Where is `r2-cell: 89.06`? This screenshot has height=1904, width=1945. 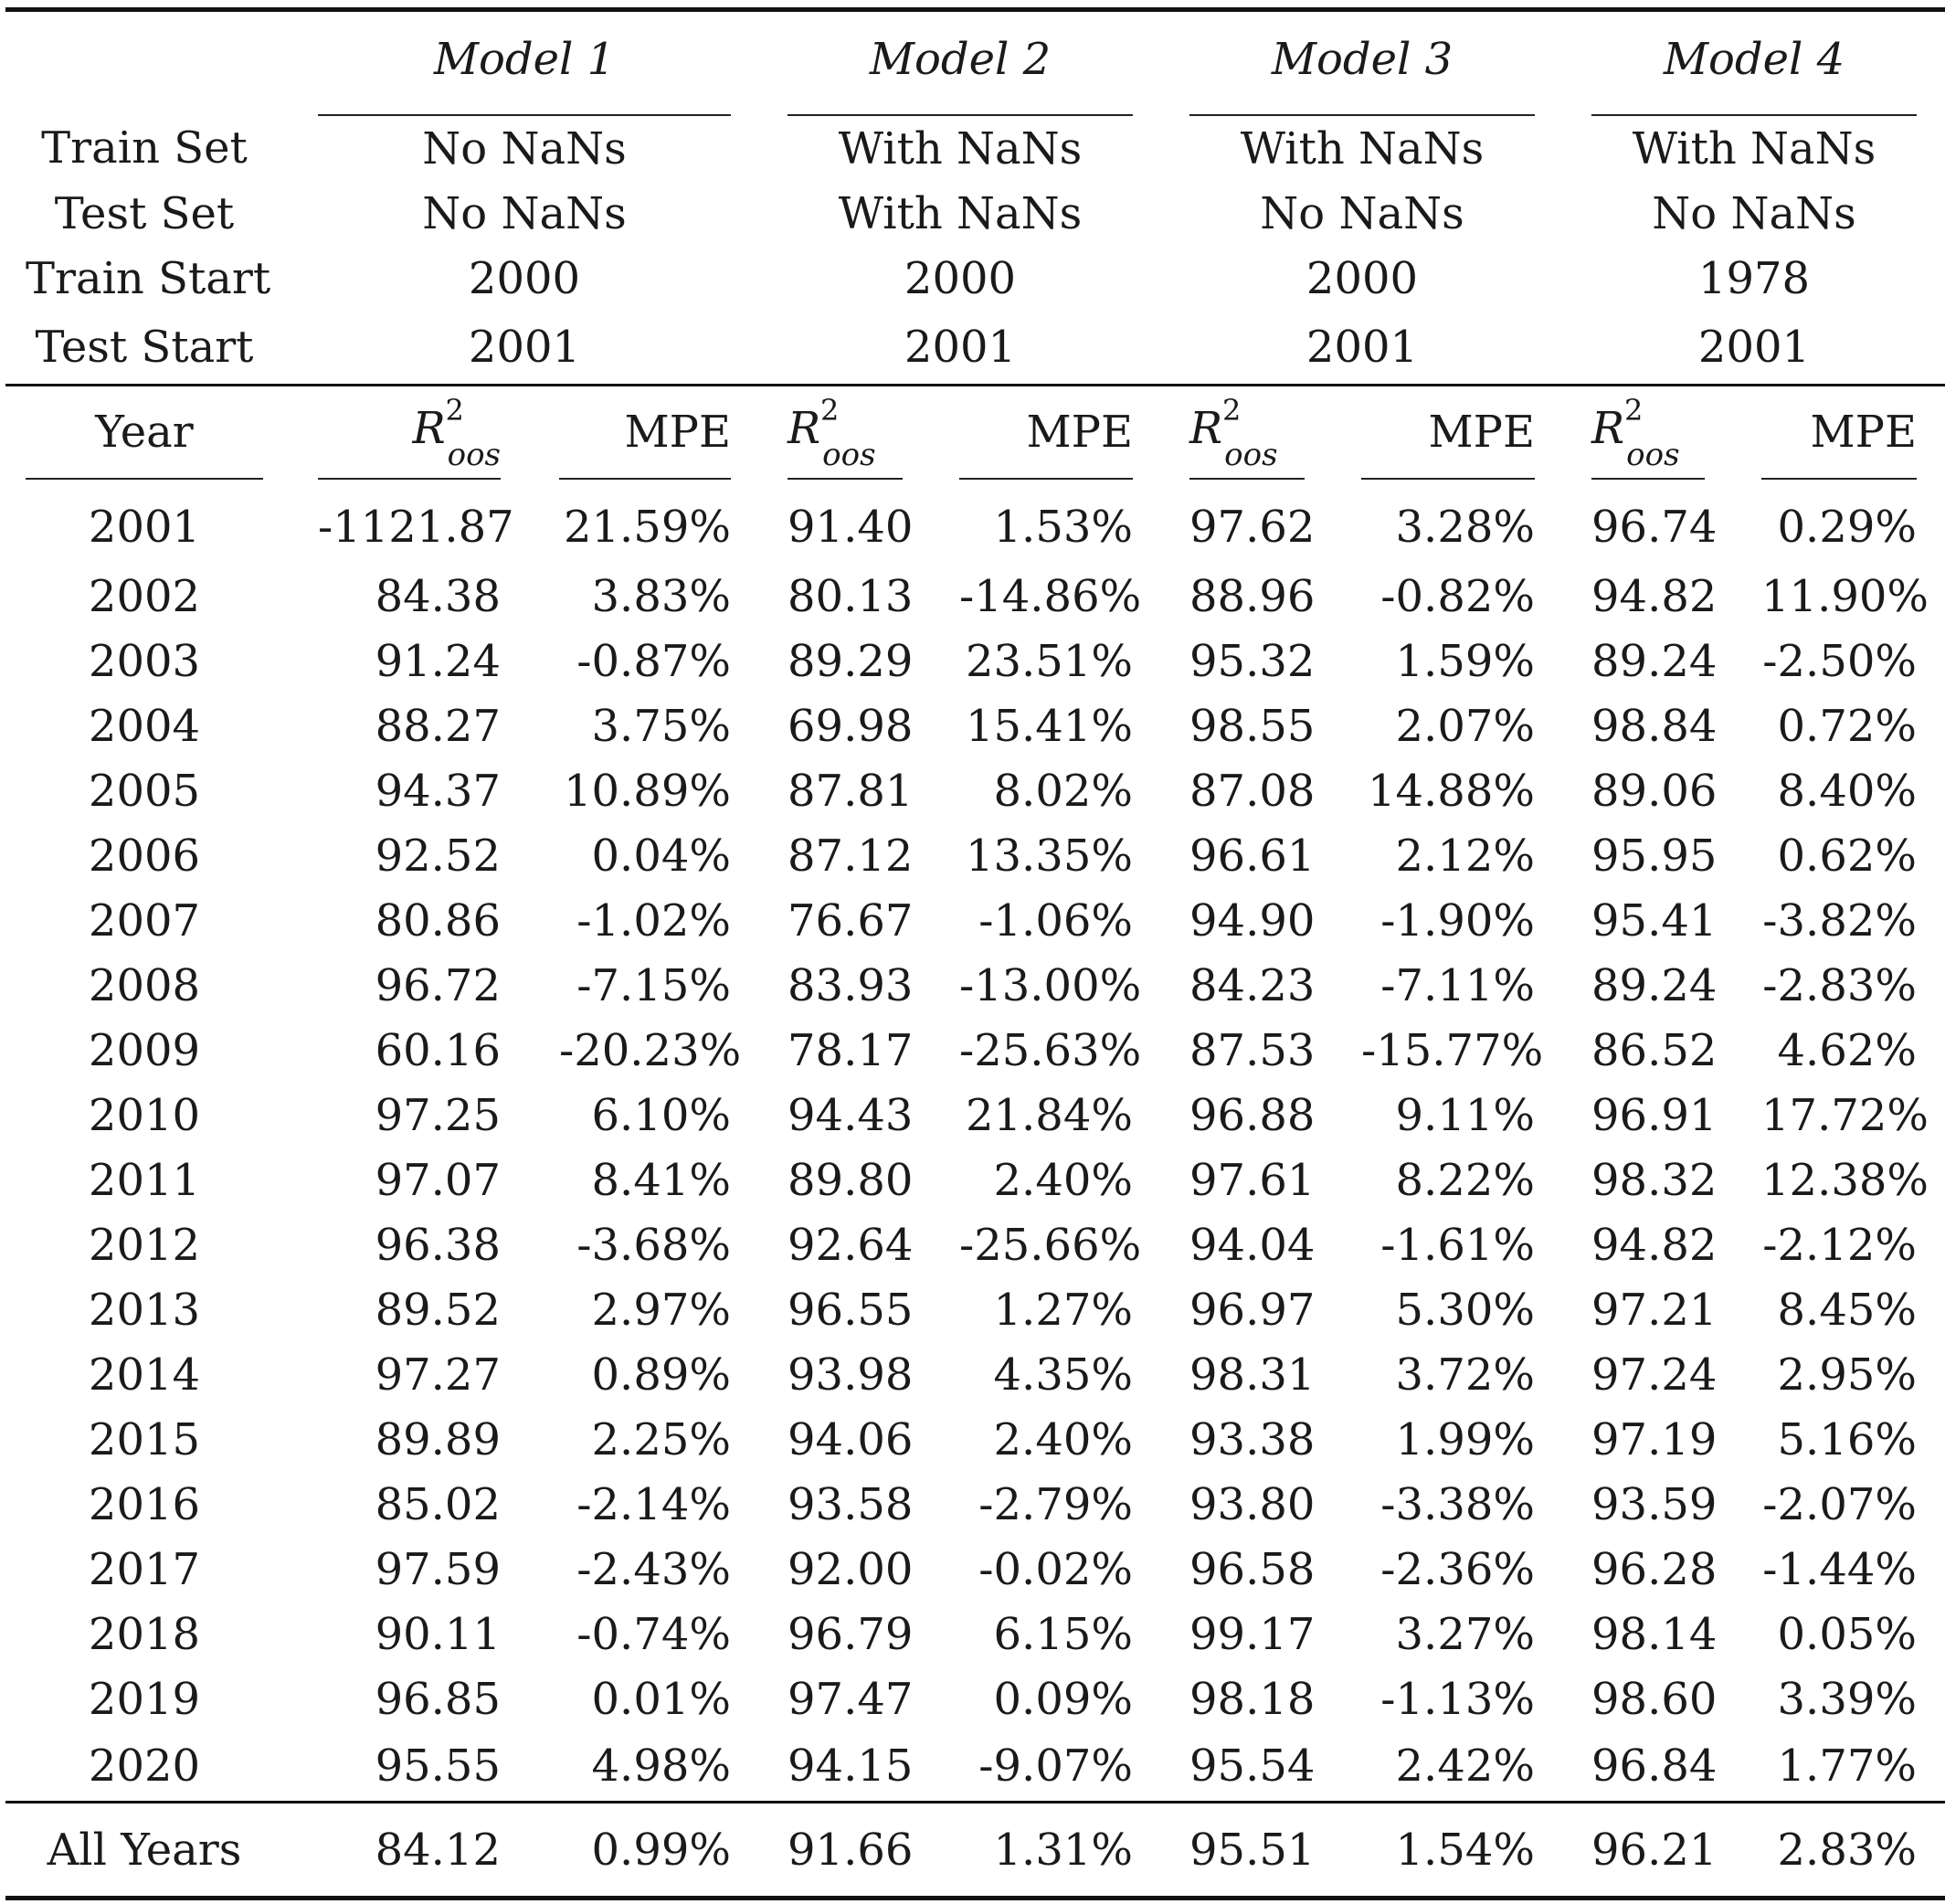 r2-cell: 89.06 is located at coordinates (1654, 791).